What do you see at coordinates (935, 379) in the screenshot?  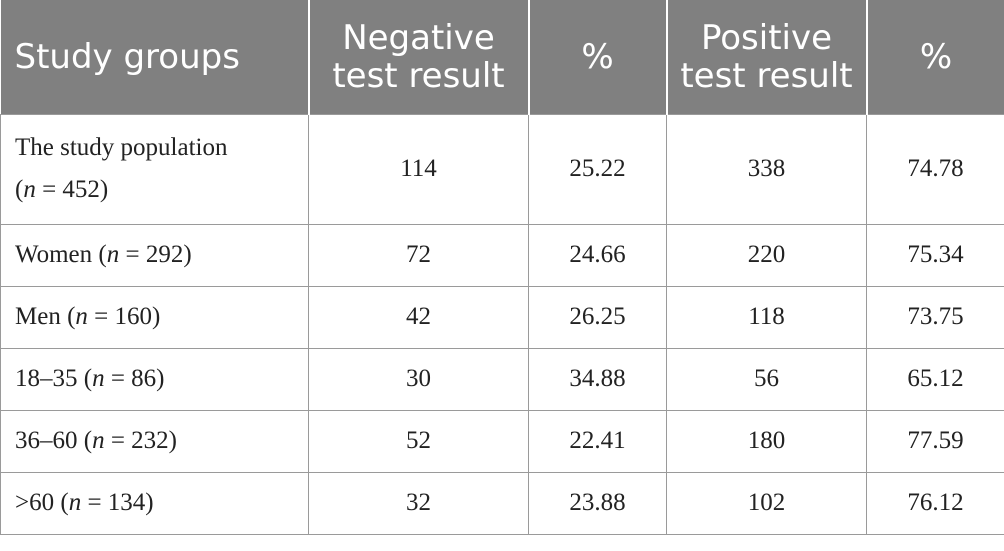 I see `positive-percent-cell: 65.12` at bounding box center [935, 379].